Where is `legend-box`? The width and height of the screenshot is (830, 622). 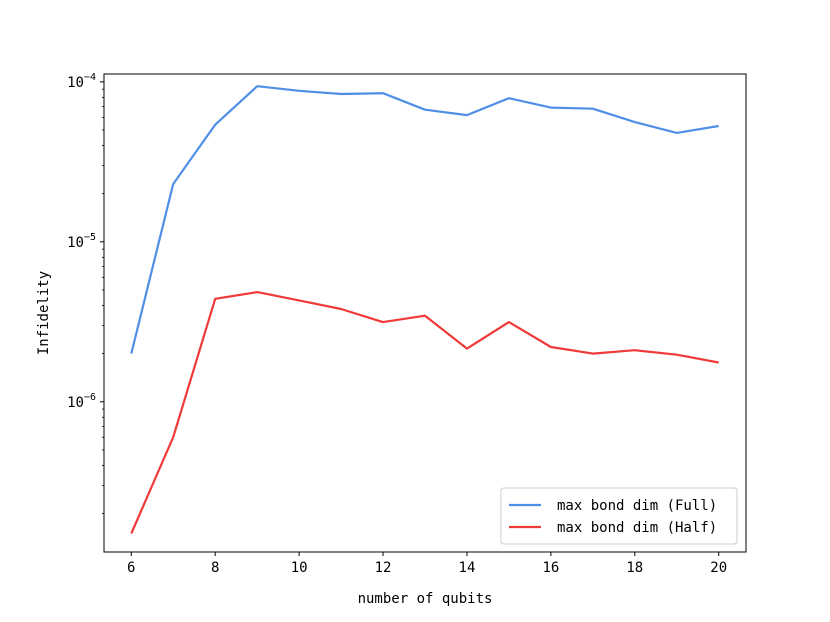 legend-box is located at coordinates (619, 516).